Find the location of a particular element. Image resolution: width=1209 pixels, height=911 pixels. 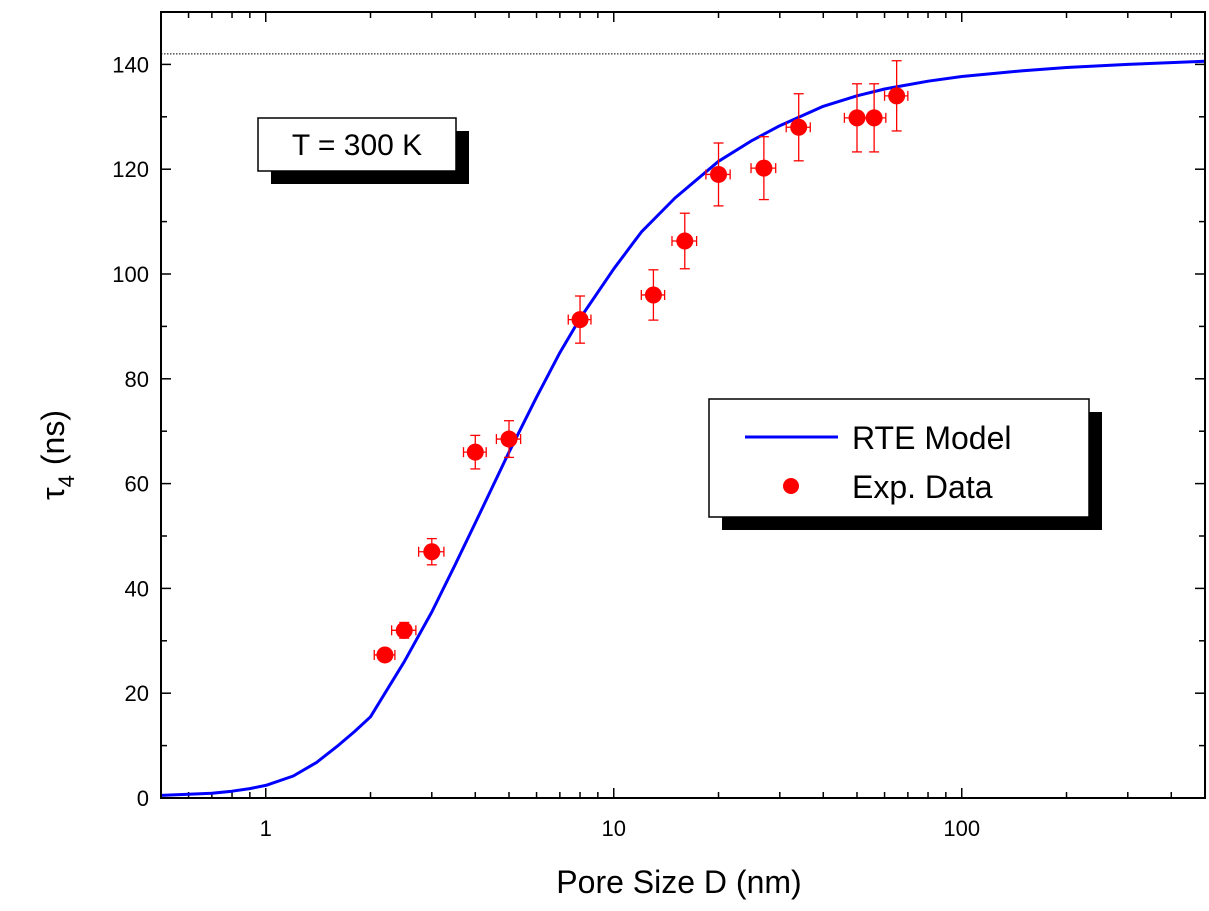

x-tick-label: 1 is located at coordinates (266, 828).